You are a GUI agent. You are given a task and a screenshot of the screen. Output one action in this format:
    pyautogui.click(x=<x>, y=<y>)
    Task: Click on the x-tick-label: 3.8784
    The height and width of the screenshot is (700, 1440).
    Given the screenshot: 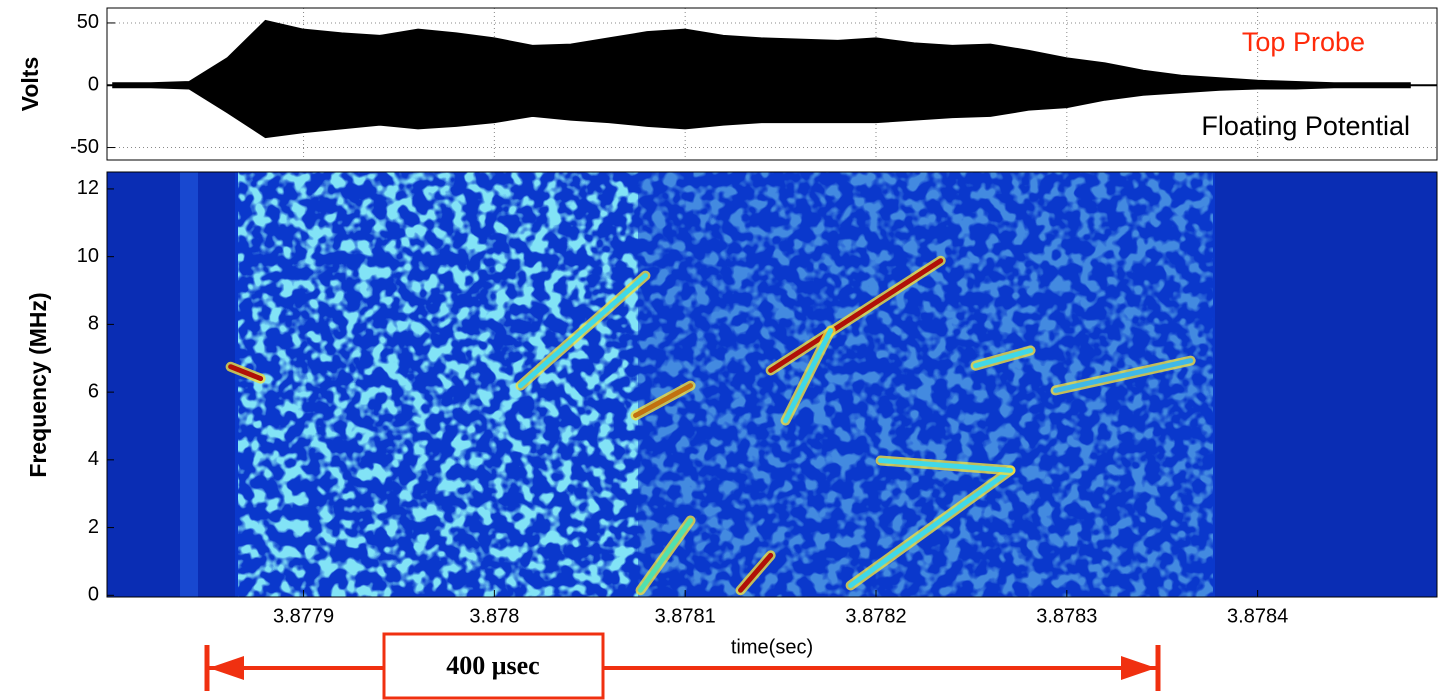 What is the action you would take?
    pyautogui.click(x=1257, y=616)
    